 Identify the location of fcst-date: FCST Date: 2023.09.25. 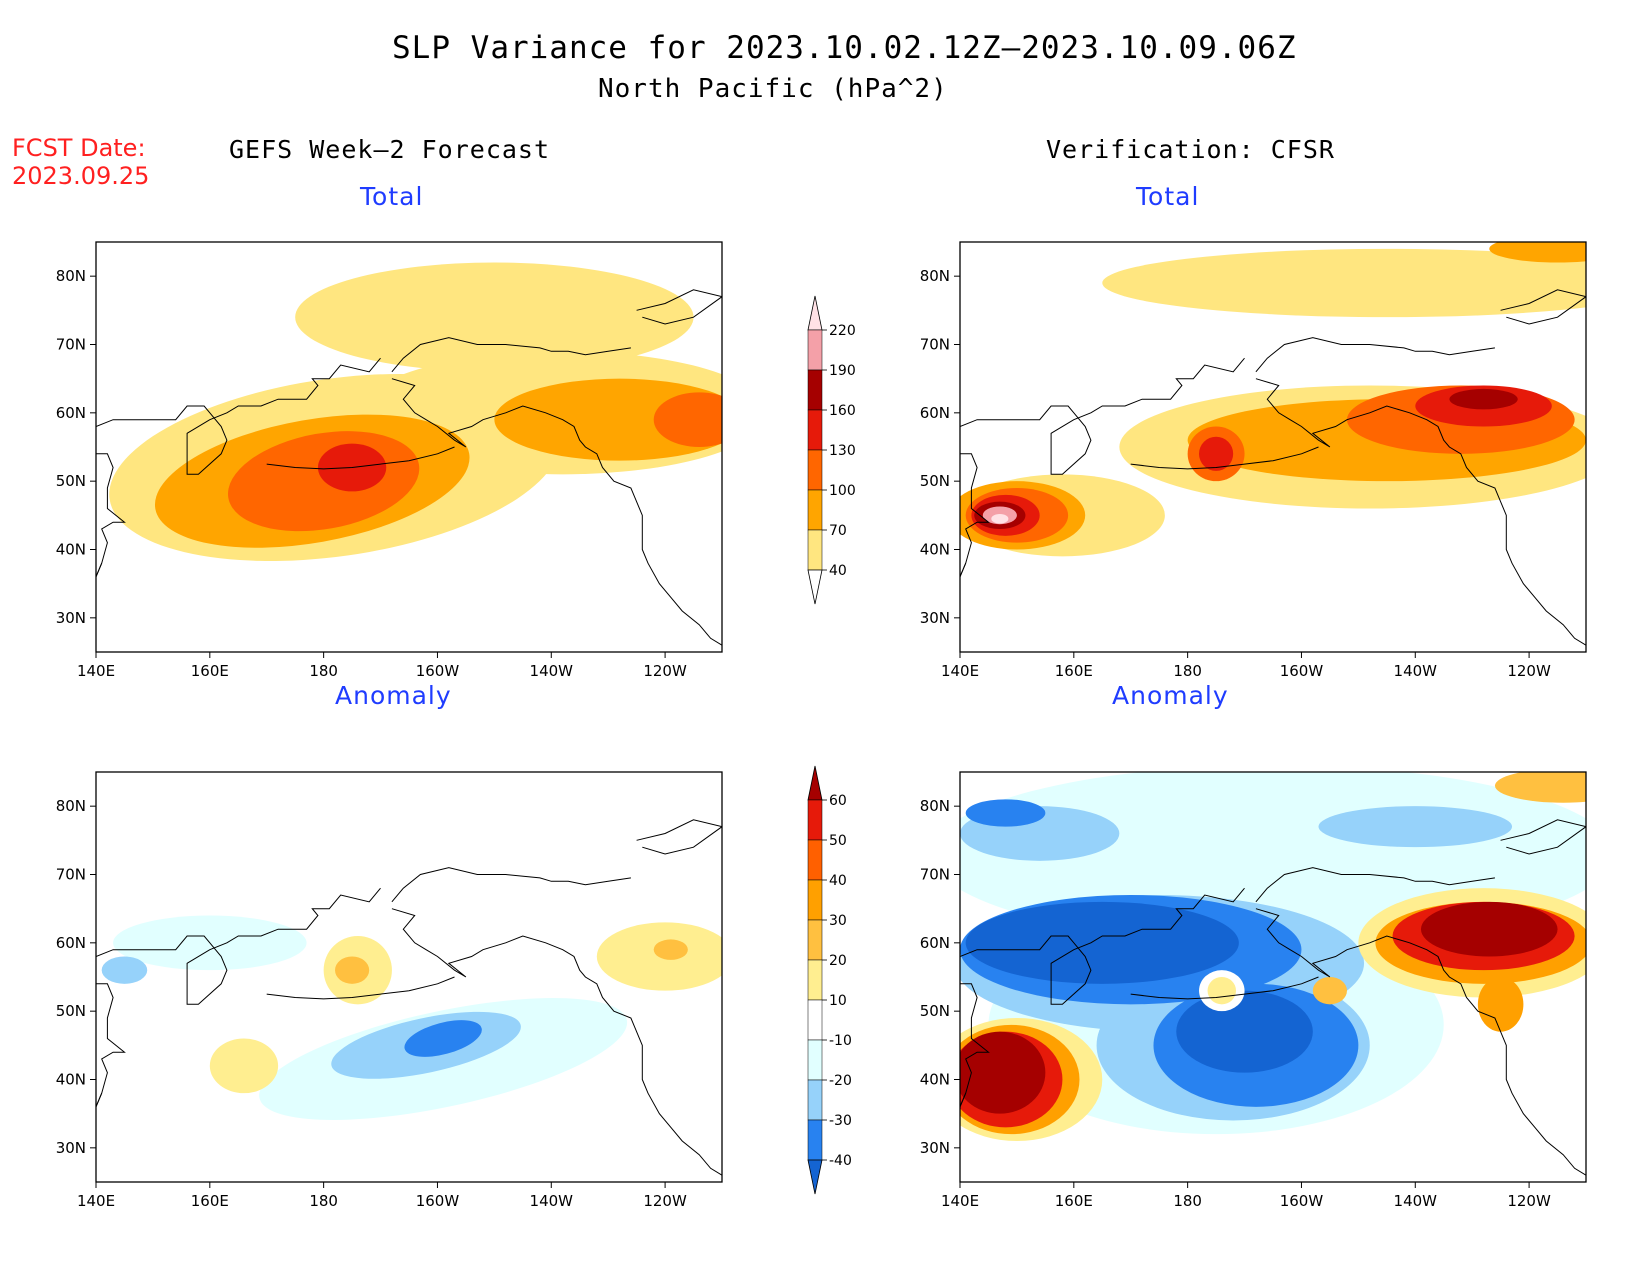
(80, 162).